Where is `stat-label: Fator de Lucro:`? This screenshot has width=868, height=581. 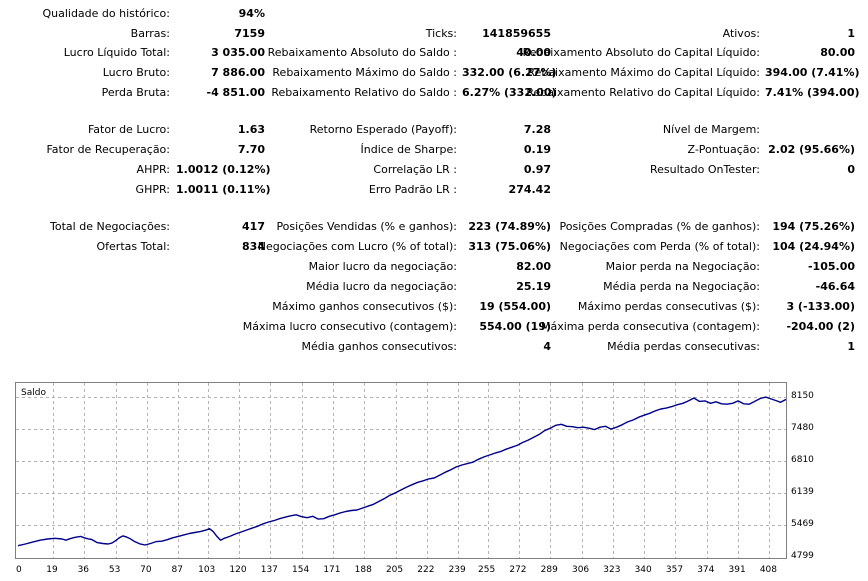 stat-label: Fator de Lucro: is located at coordinates (128, 129).